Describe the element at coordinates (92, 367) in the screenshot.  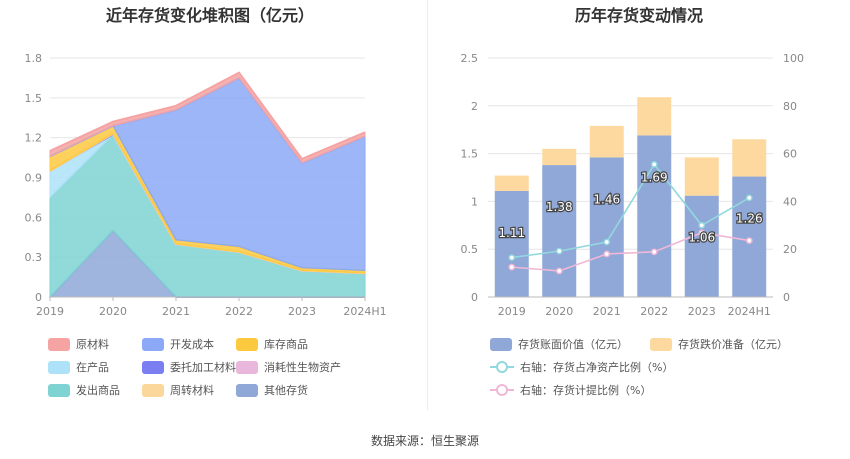
I see `legend-label: 在产品` at that location.